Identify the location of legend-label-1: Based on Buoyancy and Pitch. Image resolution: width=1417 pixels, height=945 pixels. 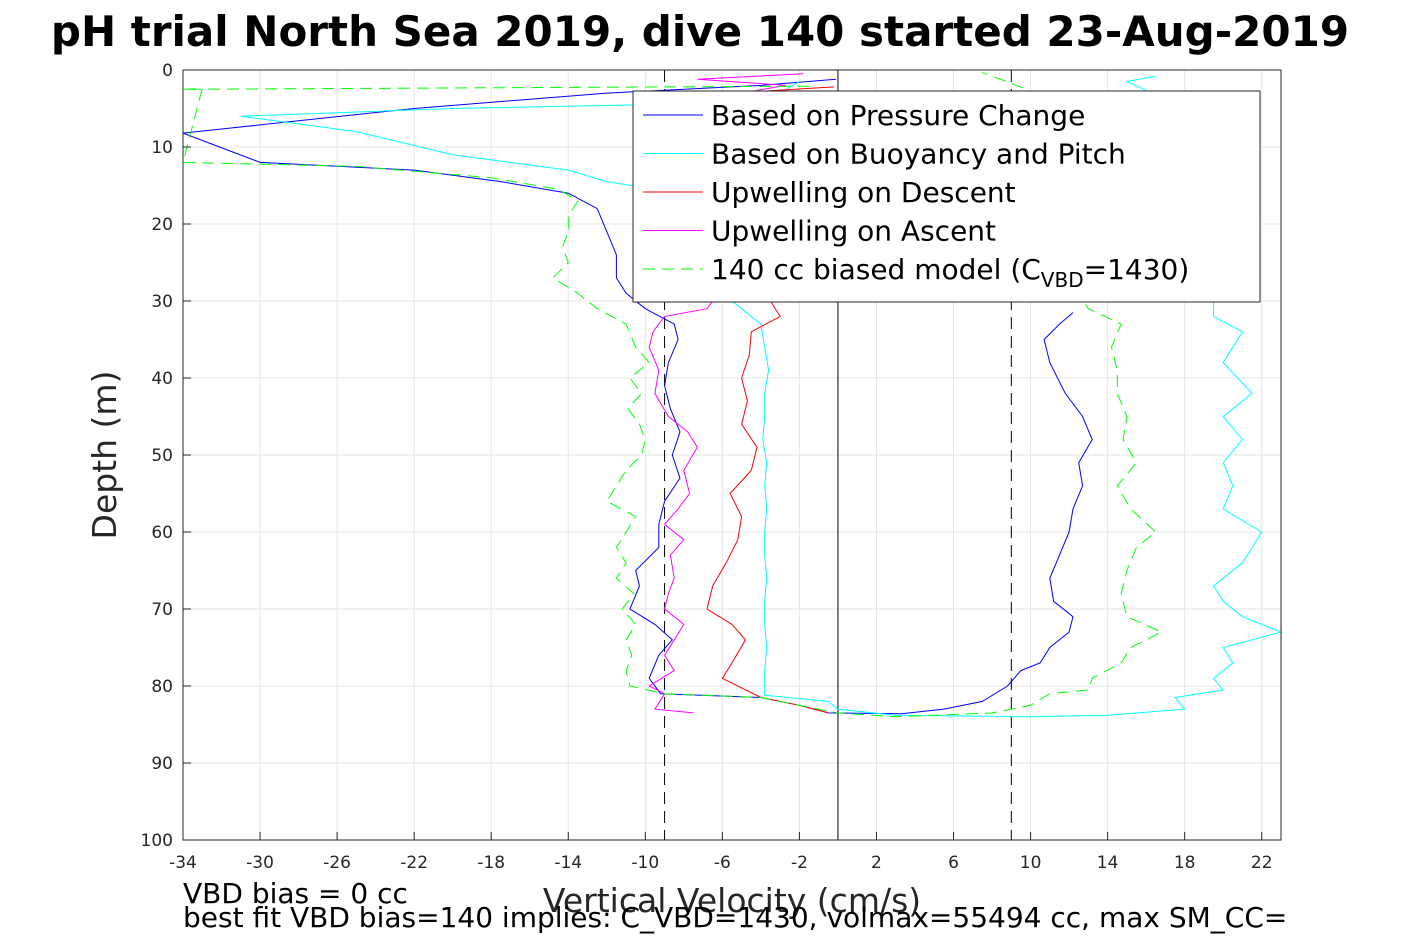
(918, 154).